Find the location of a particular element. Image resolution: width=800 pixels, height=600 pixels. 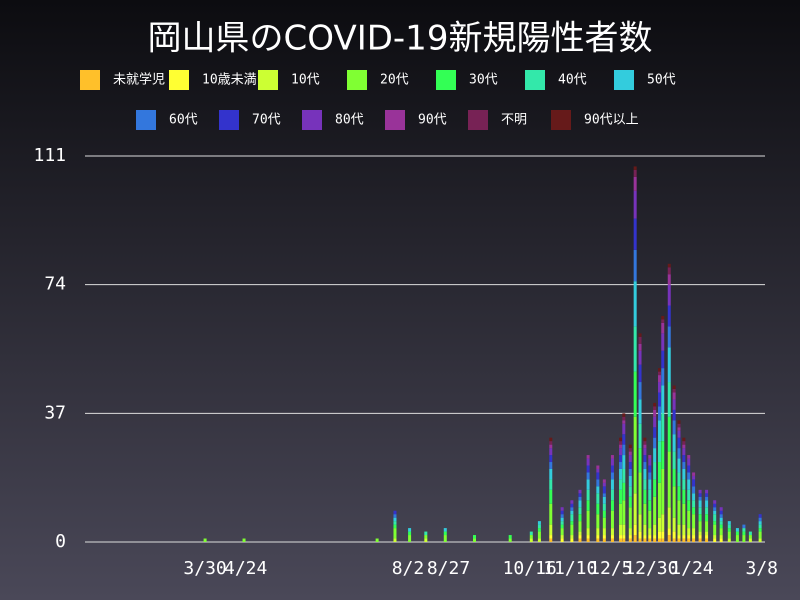

legend-label: 80代 is located at coordinates (349, 120).